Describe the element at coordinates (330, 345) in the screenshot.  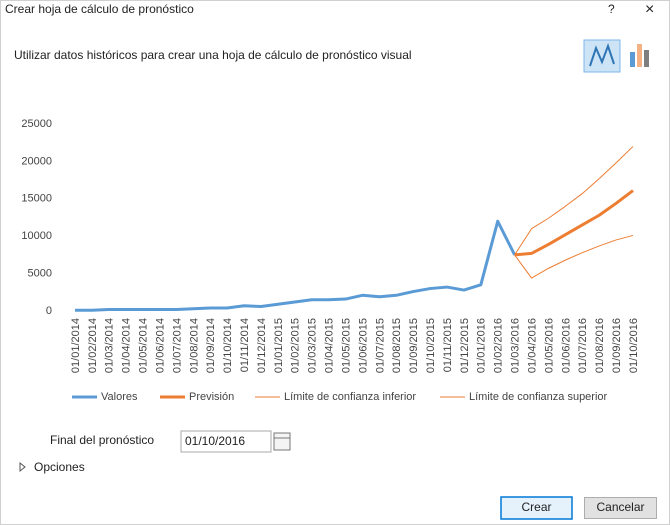
I see `x-tick-label: 01/04/2015` at that location.